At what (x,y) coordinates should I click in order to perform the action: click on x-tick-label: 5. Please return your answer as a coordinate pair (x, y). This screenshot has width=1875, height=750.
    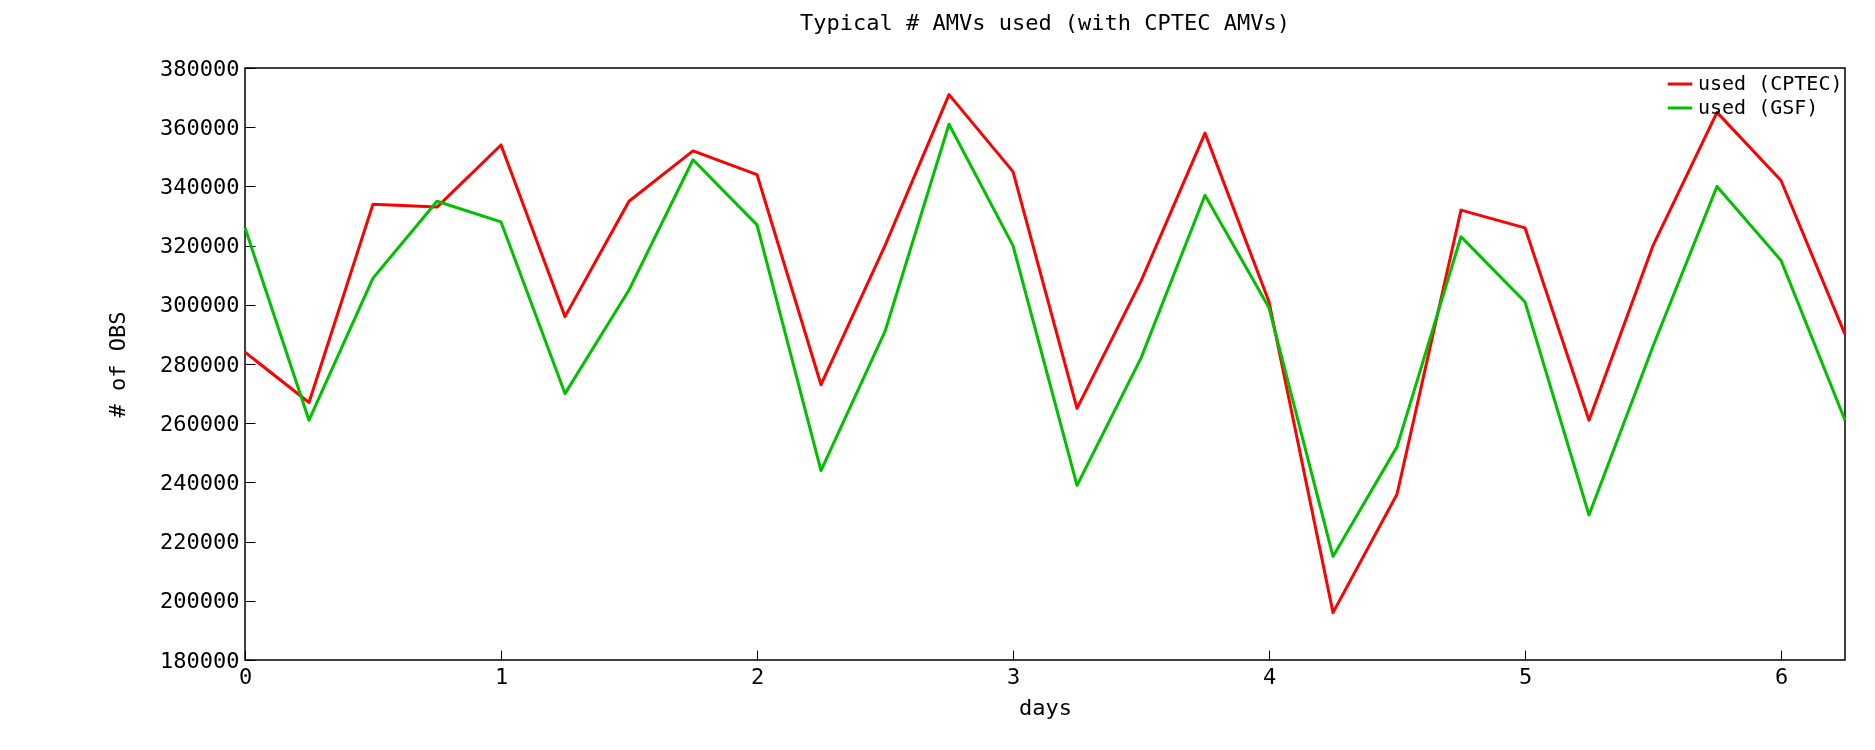
    Looking at the image, I should click on (1525, 676).